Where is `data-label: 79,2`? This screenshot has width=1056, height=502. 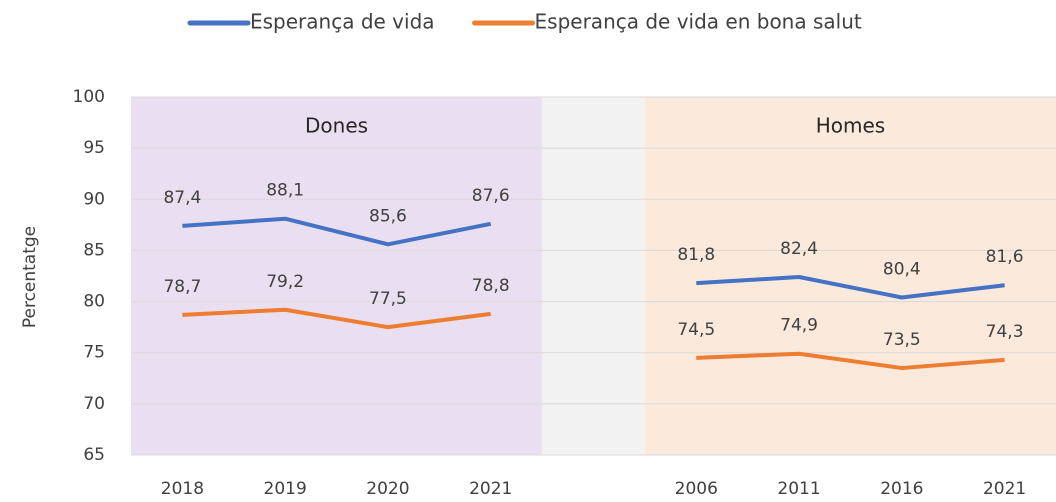
data-label: 79,2 is located at coordinates (285, 282).